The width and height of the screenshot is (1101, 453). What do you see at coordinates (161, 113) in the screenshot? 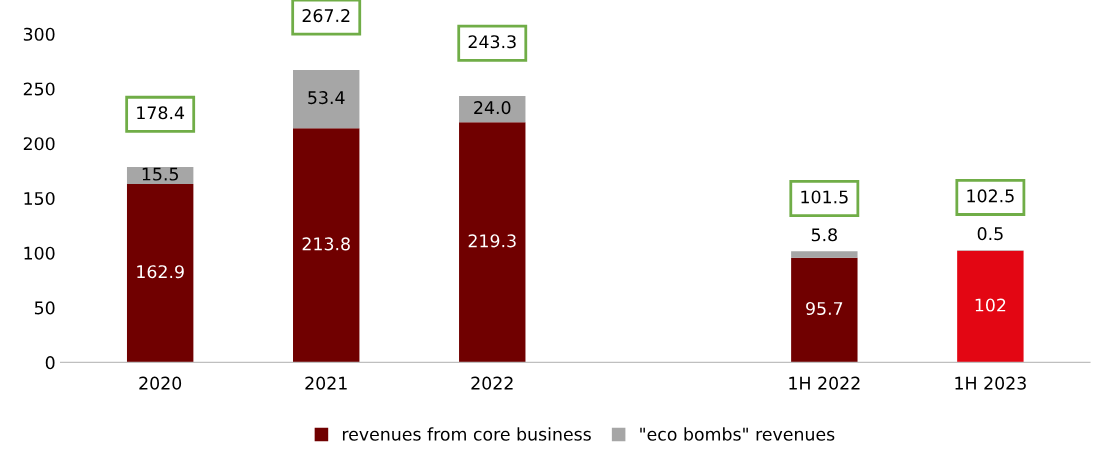
I see `total-label: 178.4` at bounding box center [161, 113].